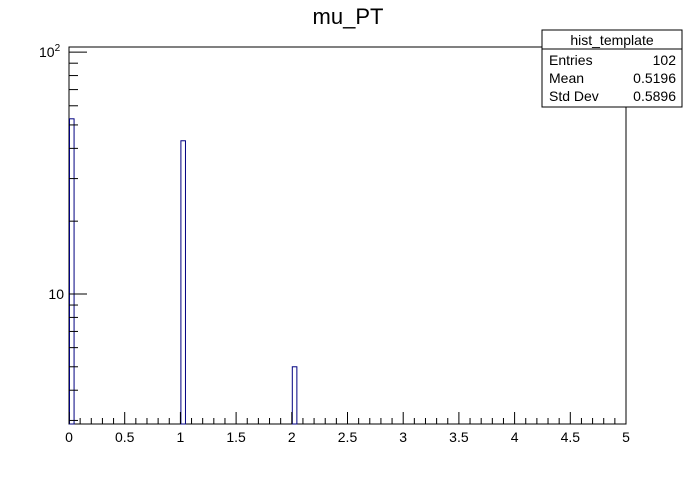 This screenshot has height=477, width=696. I want to click on x-tick-label: 4, so click(515, 437).